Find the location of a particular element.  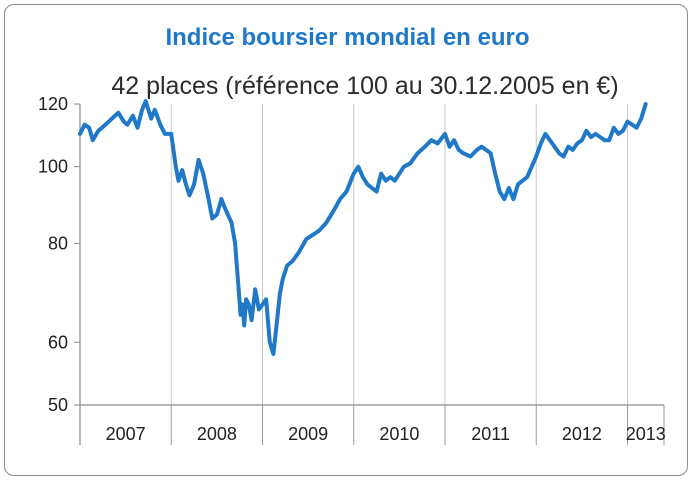

chart-title: Indice boursier mondial en euro is located at coordinates (347, 37).